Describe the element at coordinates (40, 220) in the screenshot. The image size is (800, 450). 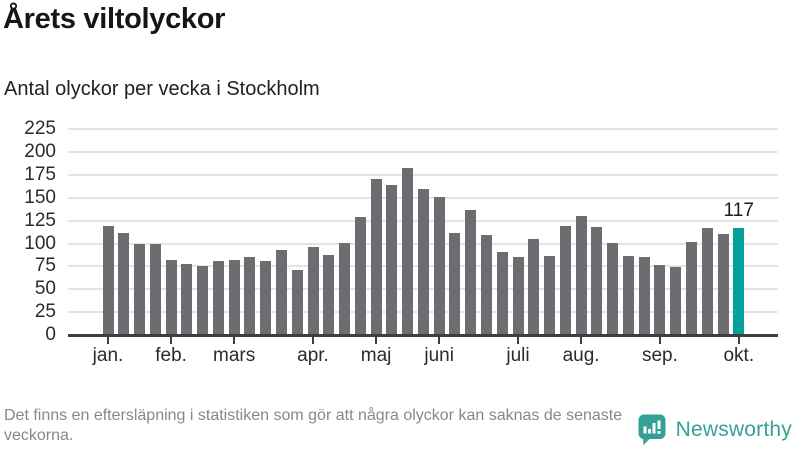
I see `y-axis-tick-label: 125` at that location.